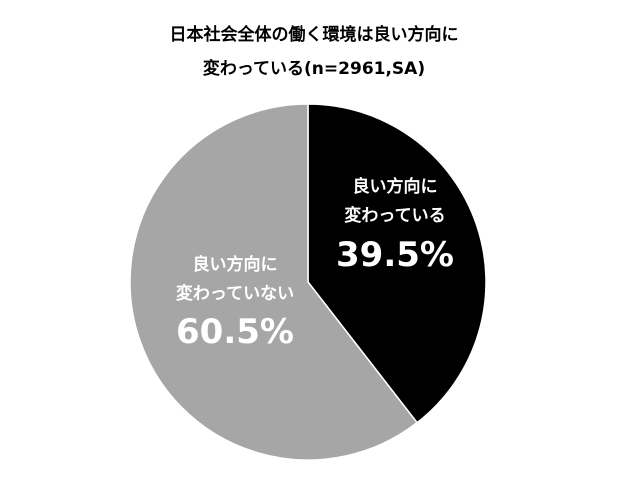 The height and width of the screenshot is (481, 628). I want to click on slice-1-label-line-1: 良い方向に, so click(395, 186).